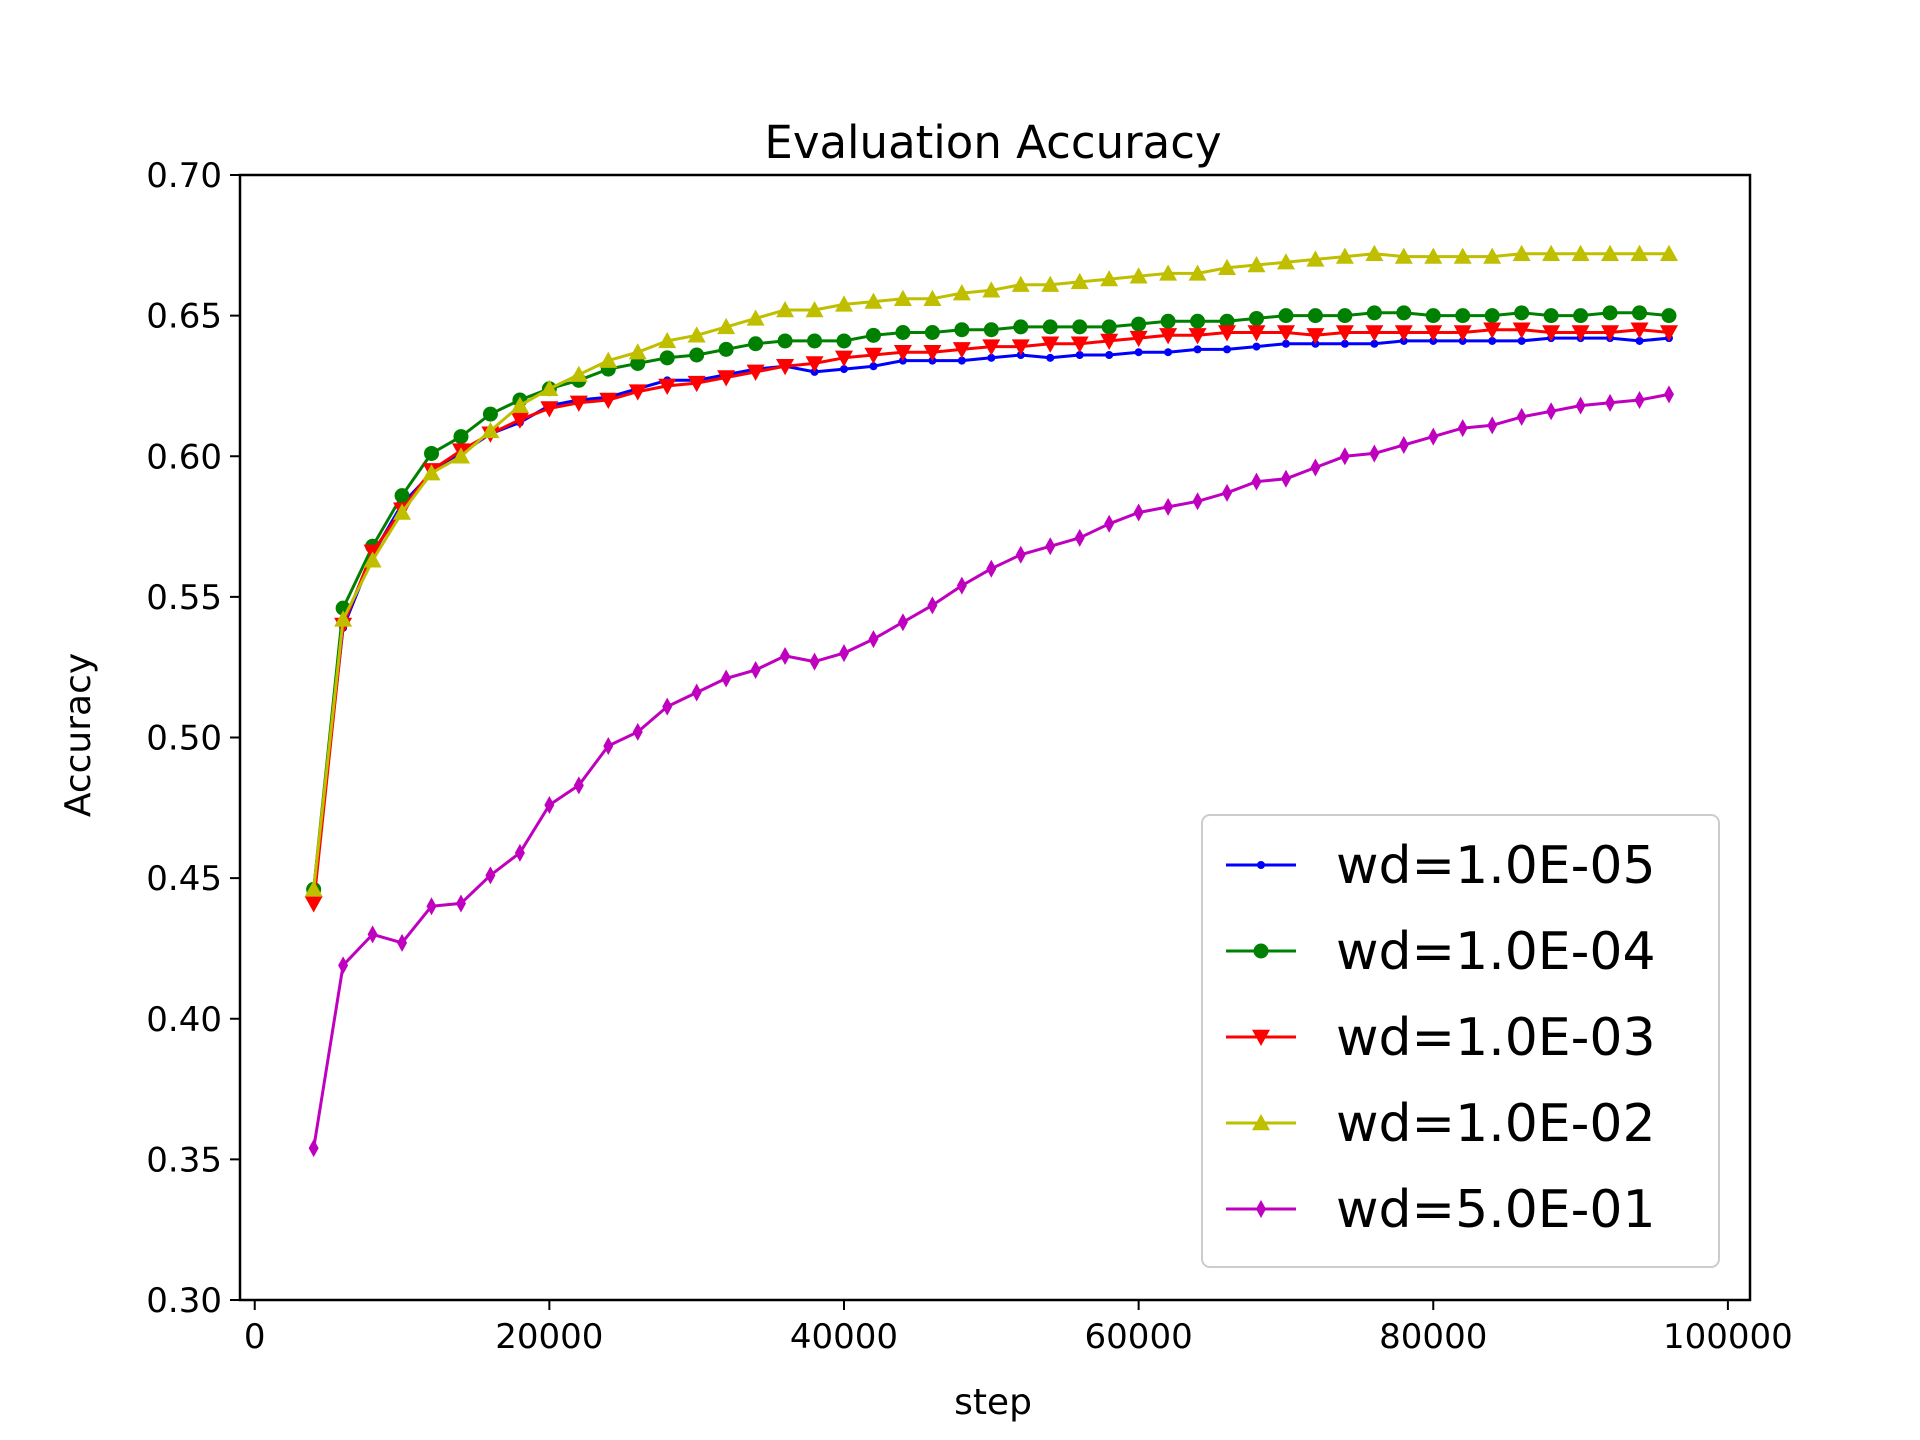 This screenshot has height=1440, width=1920. Describe the element at coordinates (1139, 1337) in the screenshot. I see `x-tick-label: 60000` at that location.